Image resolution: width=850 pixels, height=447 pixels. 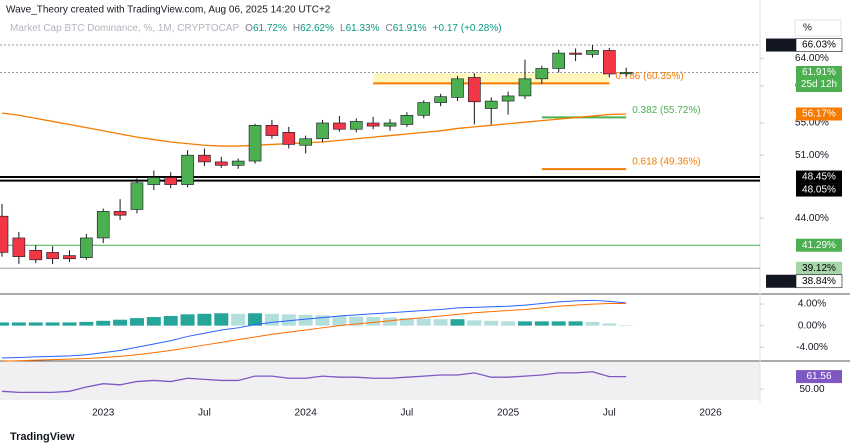 I want to click on y-tick-label: 55.00%, so click(x=812, y=123).